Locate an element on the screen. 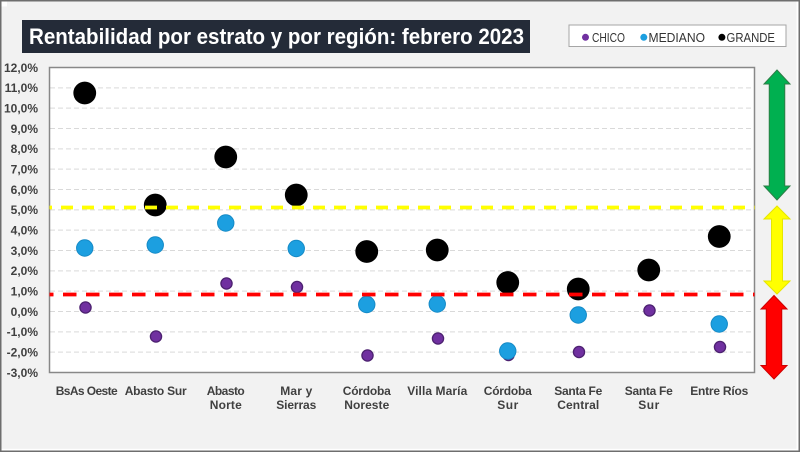 The image size is (800, 452). svg-text: 11,0% is located at coordinates (22, 88).